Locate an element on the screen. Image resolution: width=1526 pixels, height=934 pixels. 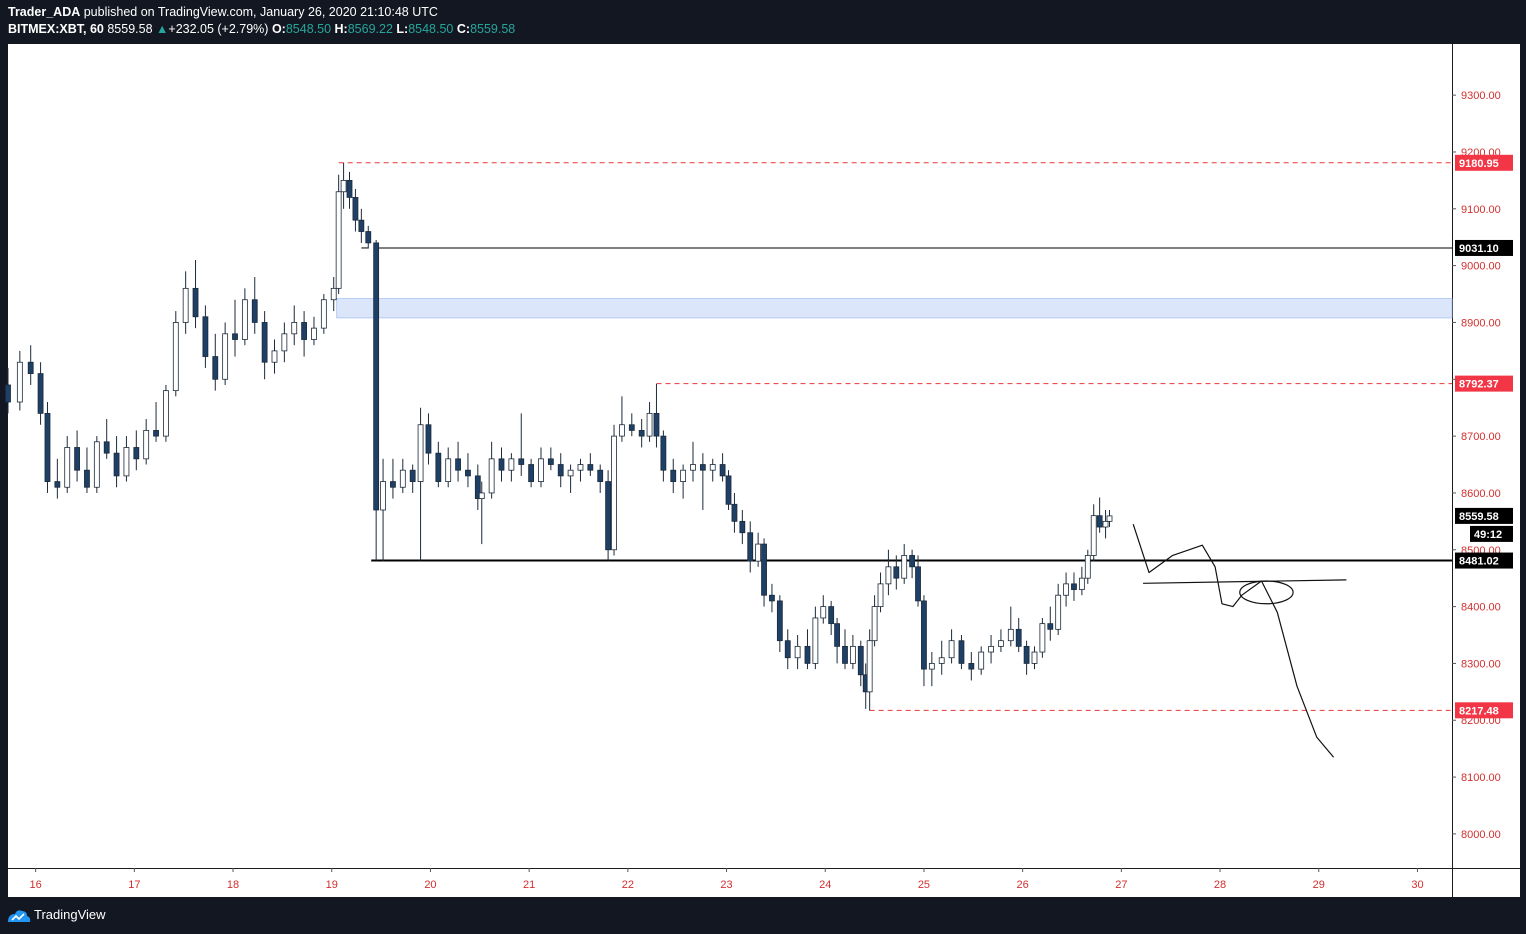
open-label: O: is located at coordinates (278, 29).